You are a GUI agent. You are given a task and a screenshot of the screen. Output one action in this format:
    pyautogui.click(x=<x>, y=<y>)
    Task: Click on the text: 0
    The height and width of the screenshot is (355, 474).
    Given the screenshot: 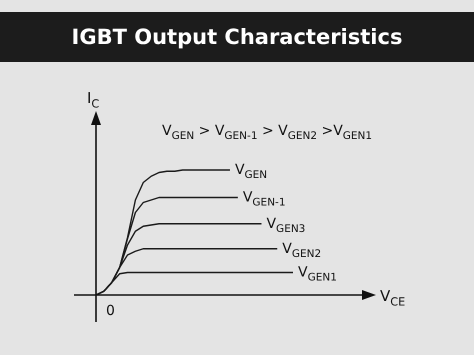 What is the action you would take?
    pyautogui.click(x=110, y=311)
    